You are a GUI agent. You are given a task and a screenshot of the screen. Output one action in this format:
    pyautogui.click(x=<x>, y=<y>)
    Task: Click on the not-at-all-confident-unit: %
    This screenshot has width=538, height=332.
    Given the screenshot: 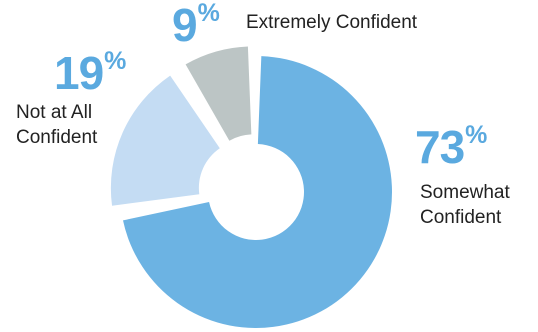 What is the action you would take?
    pyautogui.click(x=115, y=61)
    